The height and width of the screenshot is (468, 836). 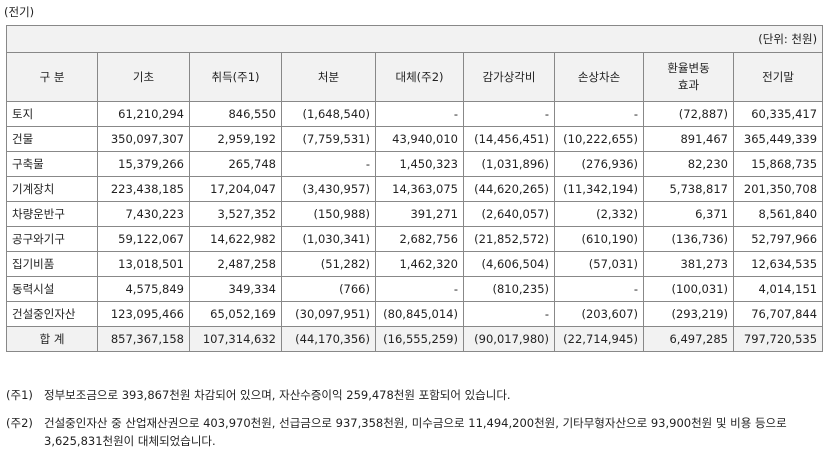 What do you see at coordinates (143, 214) in the screenshot?
I see `cell: 7,430,223` at bounding box center [143, 214].